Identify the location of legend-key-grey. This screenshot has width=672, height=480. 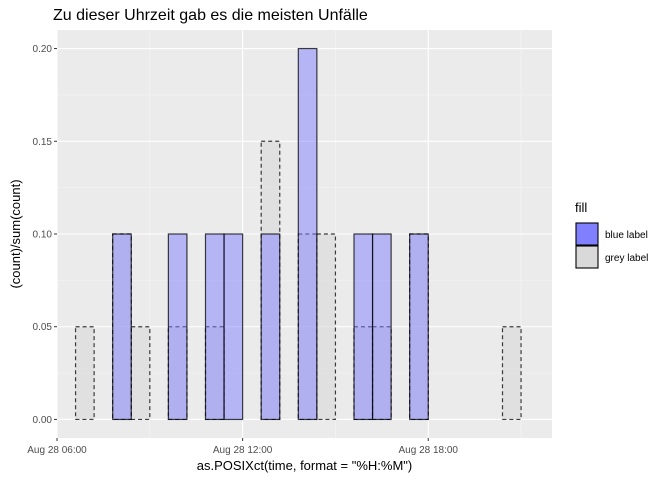
(587, 257).